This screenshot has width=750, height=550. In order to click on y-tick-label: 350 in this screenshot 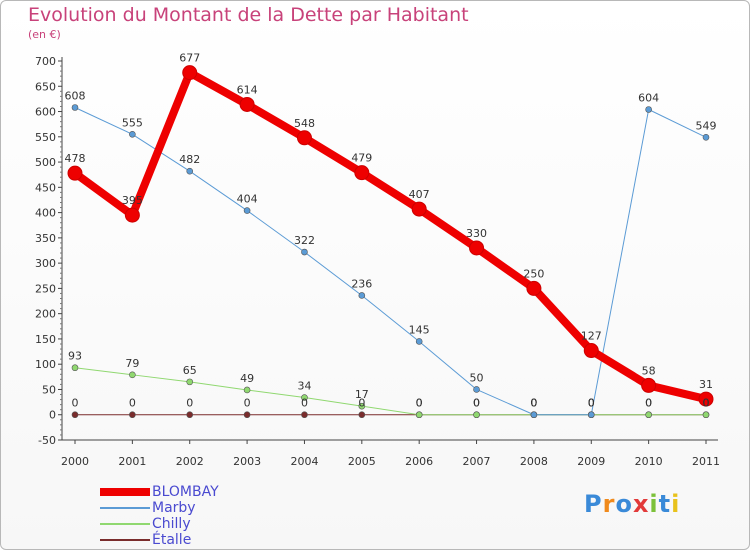, I will do `click(45, 238)`.